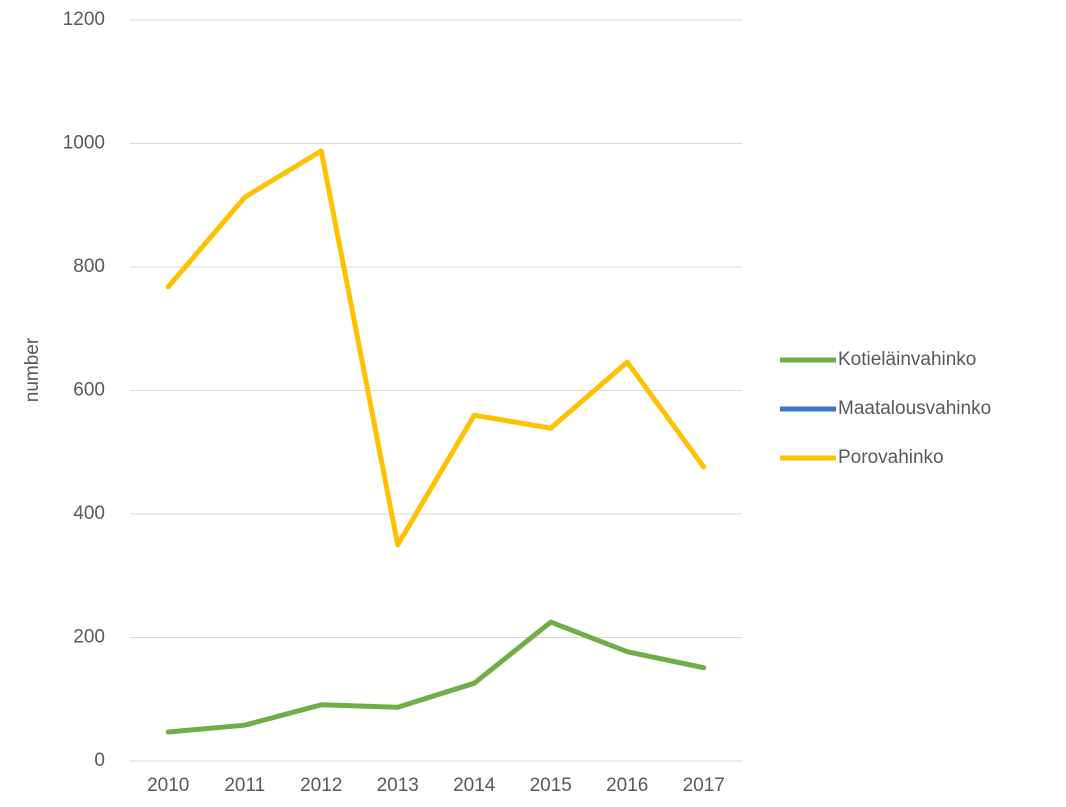 This screenshot has height=807, width=1066. What do you see at coordinates (914, 408) in the screenshot?
I see `legend-label: Maatalousvahinko` at bounding box center [914, 408].